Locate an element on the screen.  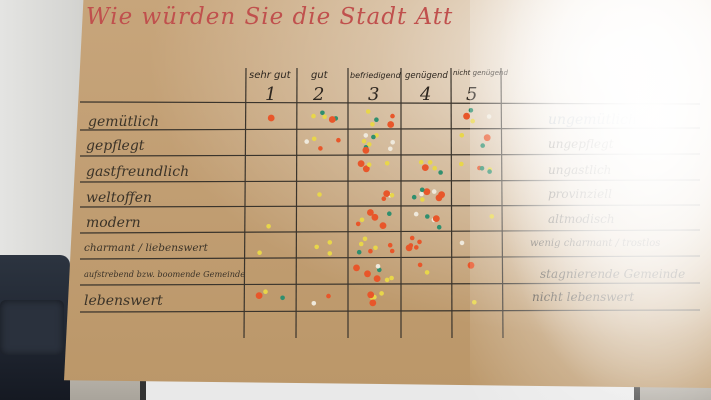
row-label-left-6: charmant / liebenswert is located at coordinates (146, 248).